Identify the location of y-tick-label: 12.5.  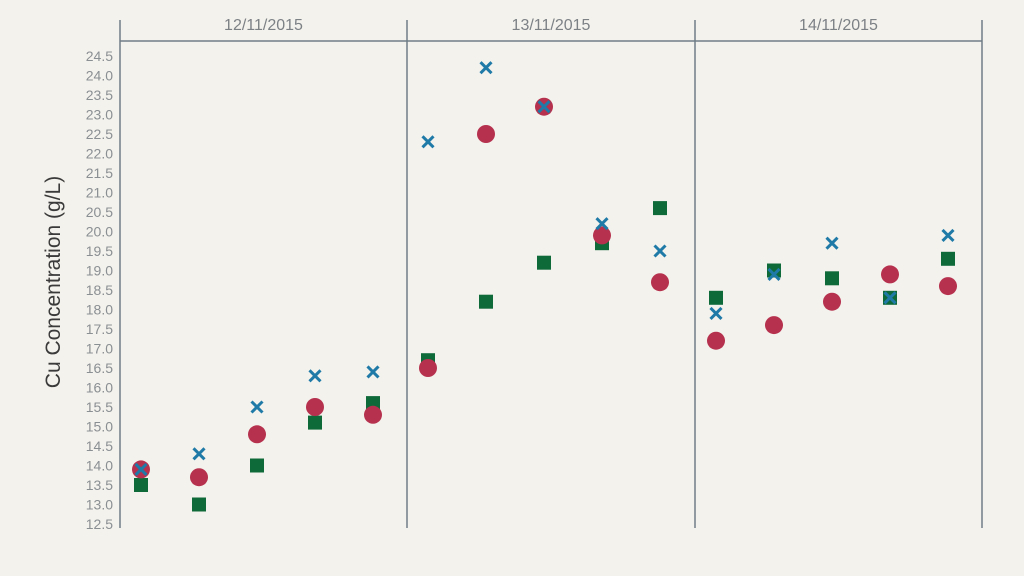
(99, 524).